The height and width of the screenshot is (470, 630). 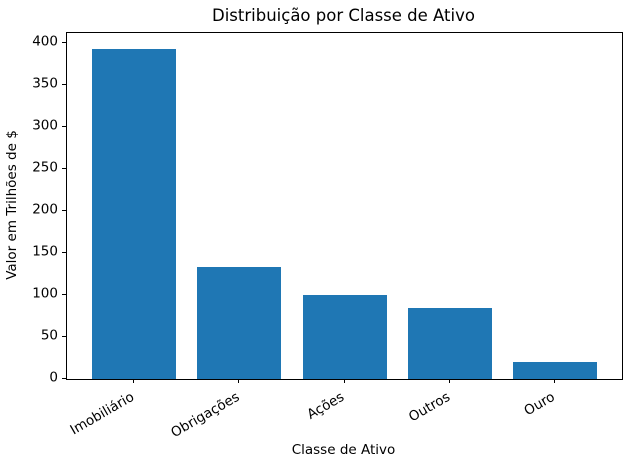 I want to click on bar-outros, so click(x=449, y=343).